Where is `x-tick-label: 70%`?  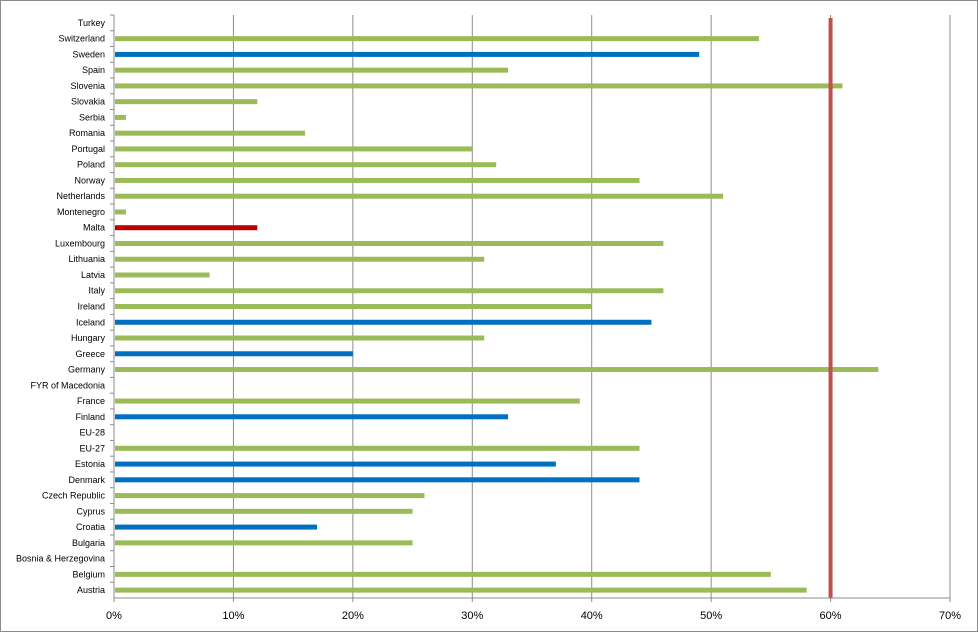 x-tick-label: 70% is located at coordinates (950, 616).